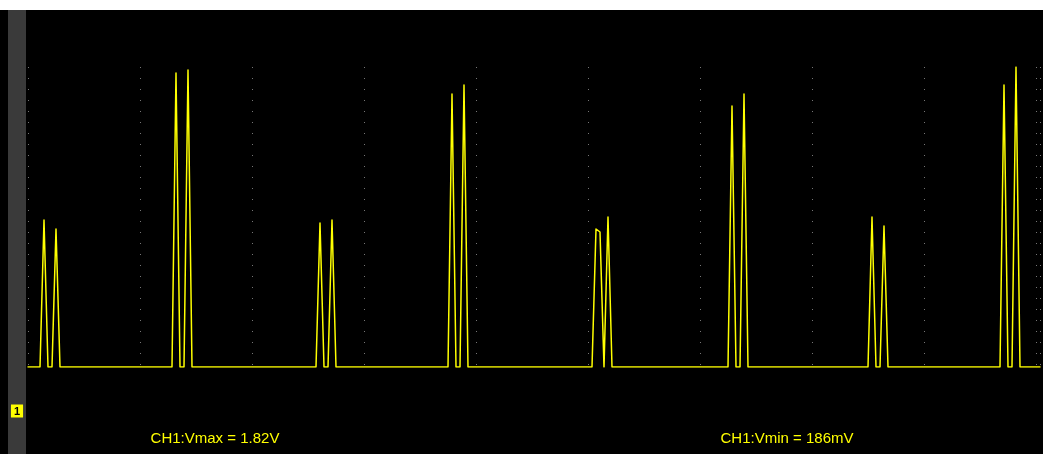 The height and width of the screenshot is (454, 1043). I want to click on text: 1, so click(17, 411).